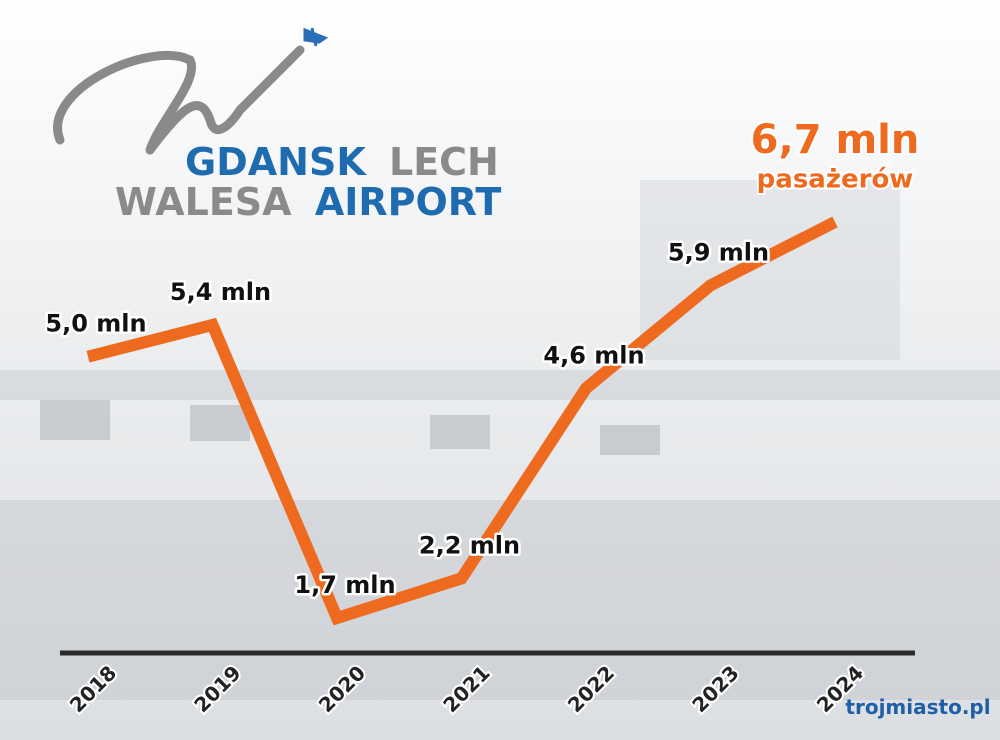 The width and height of the screenshot is (1000, 740). I want to click on value-label: 5,4 mln, so click(220, 292).